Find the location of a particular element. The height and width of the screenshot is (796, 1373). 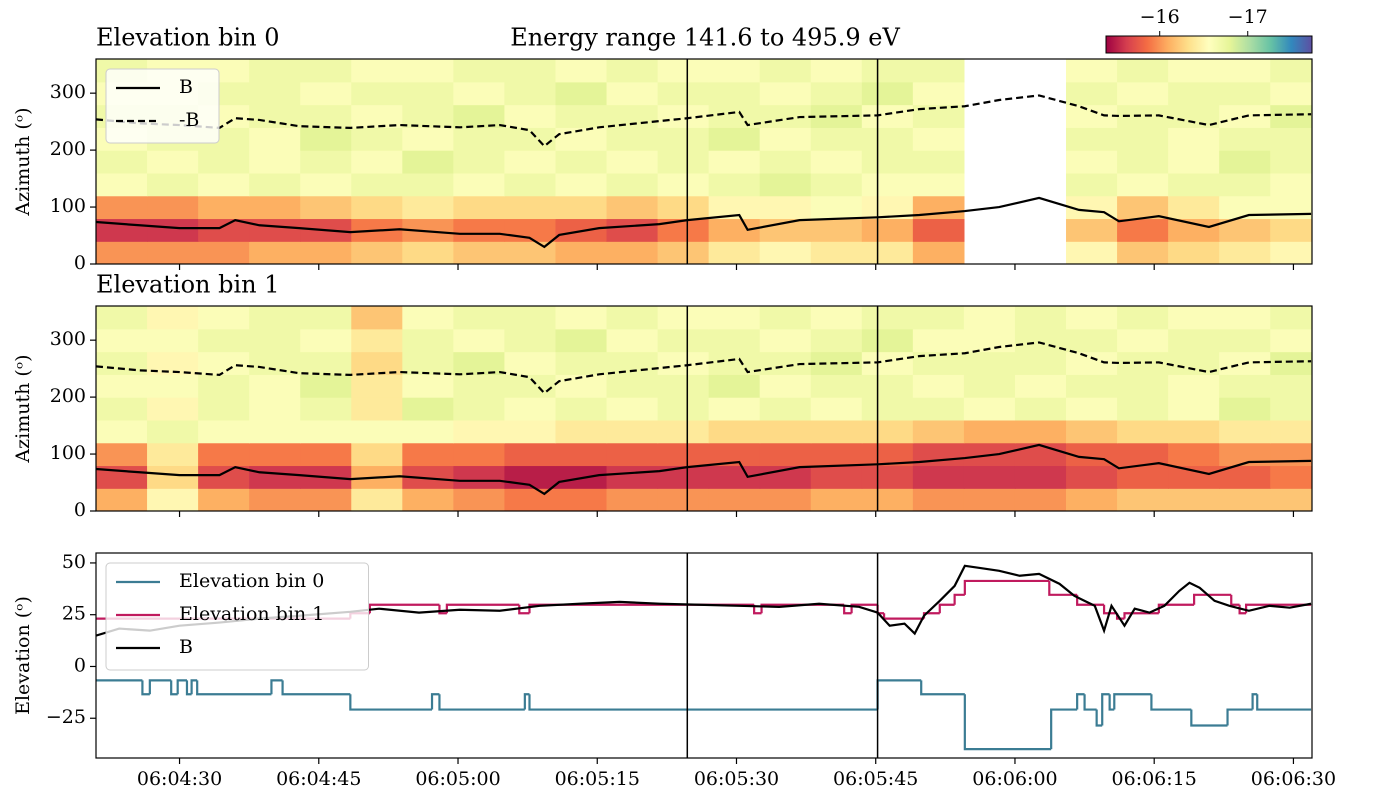

colorbar is located at coordinates (1209, 44).